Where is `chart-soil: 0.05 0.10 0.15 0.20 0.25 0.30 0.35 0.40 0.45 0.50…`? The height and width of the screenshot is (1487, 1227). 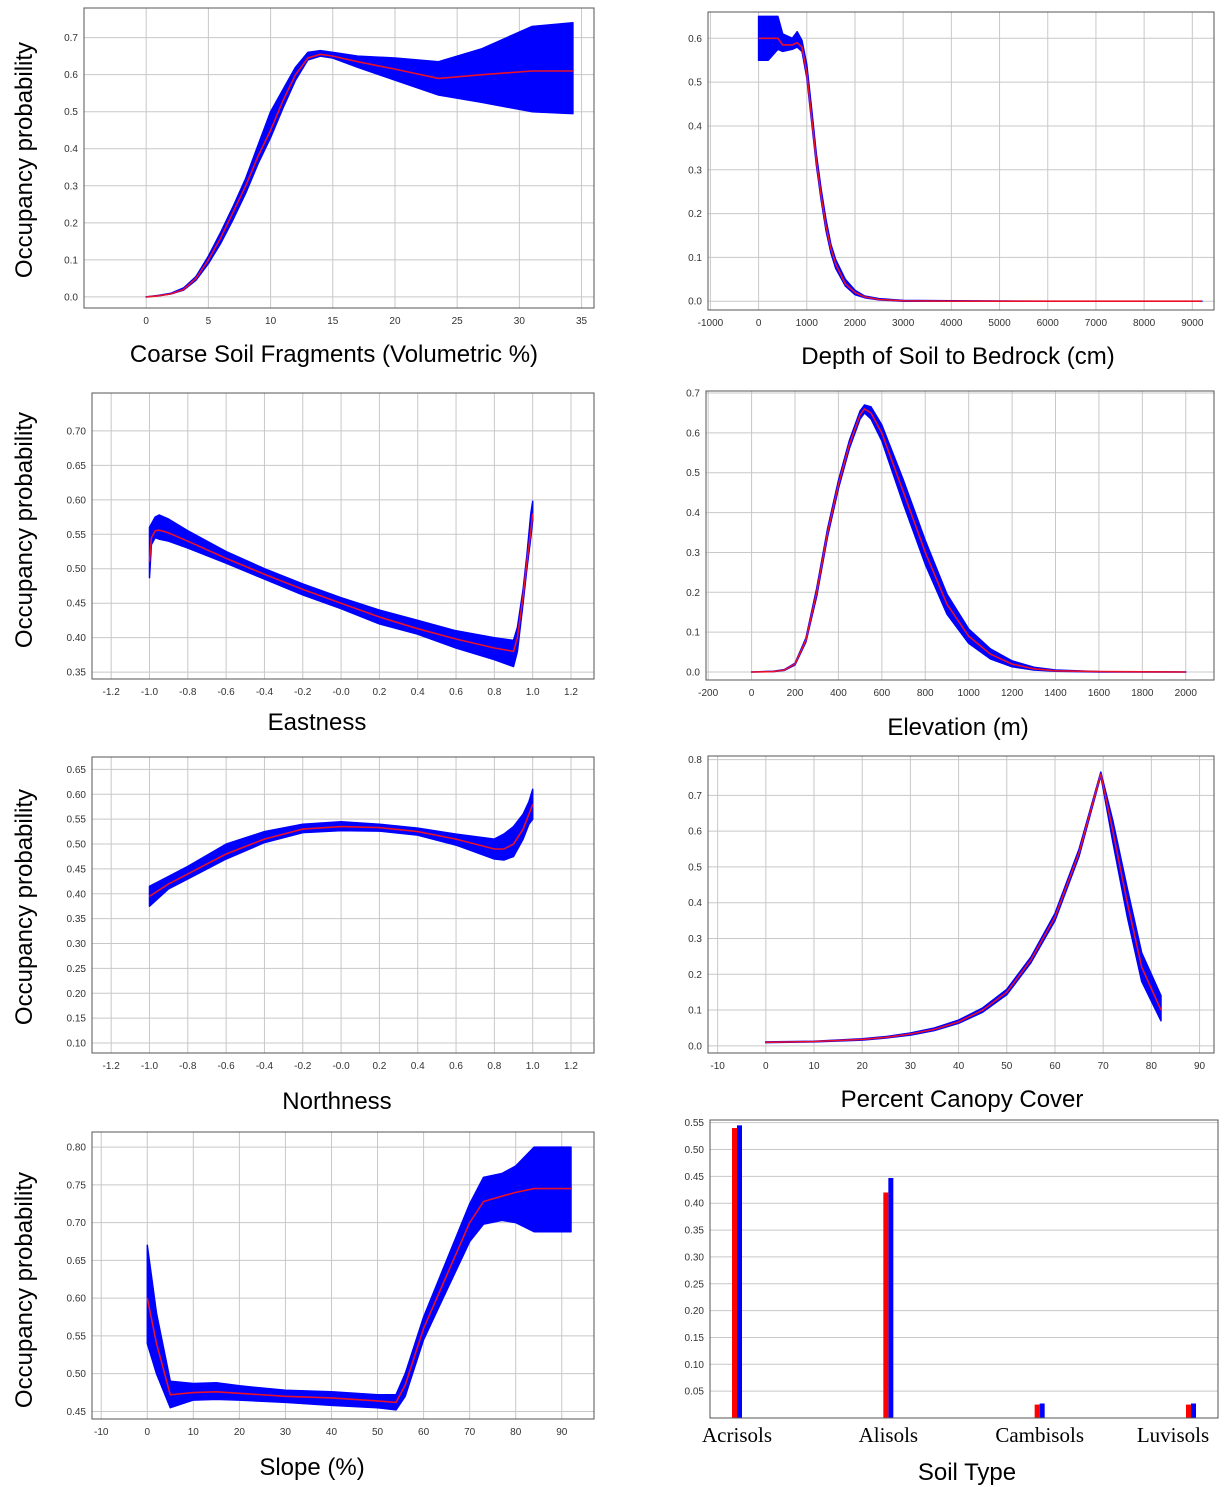 chart-soil: 0.05 0.10 0.15 0.20 0.25 0.30 0.35 0.40 0.45 0.50… is located at coordinates (952, 1302).